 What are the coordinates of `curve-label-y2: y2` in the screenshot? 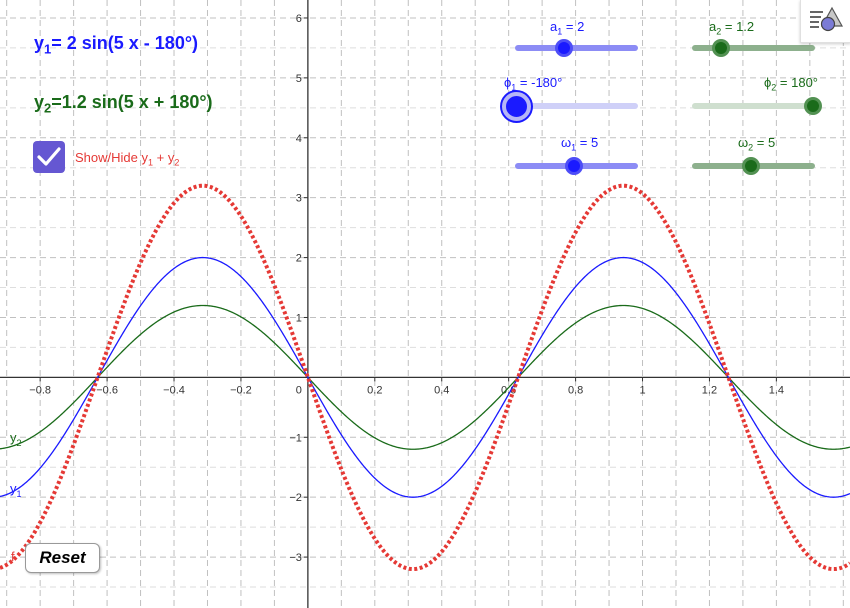 It's located at (16, 439).